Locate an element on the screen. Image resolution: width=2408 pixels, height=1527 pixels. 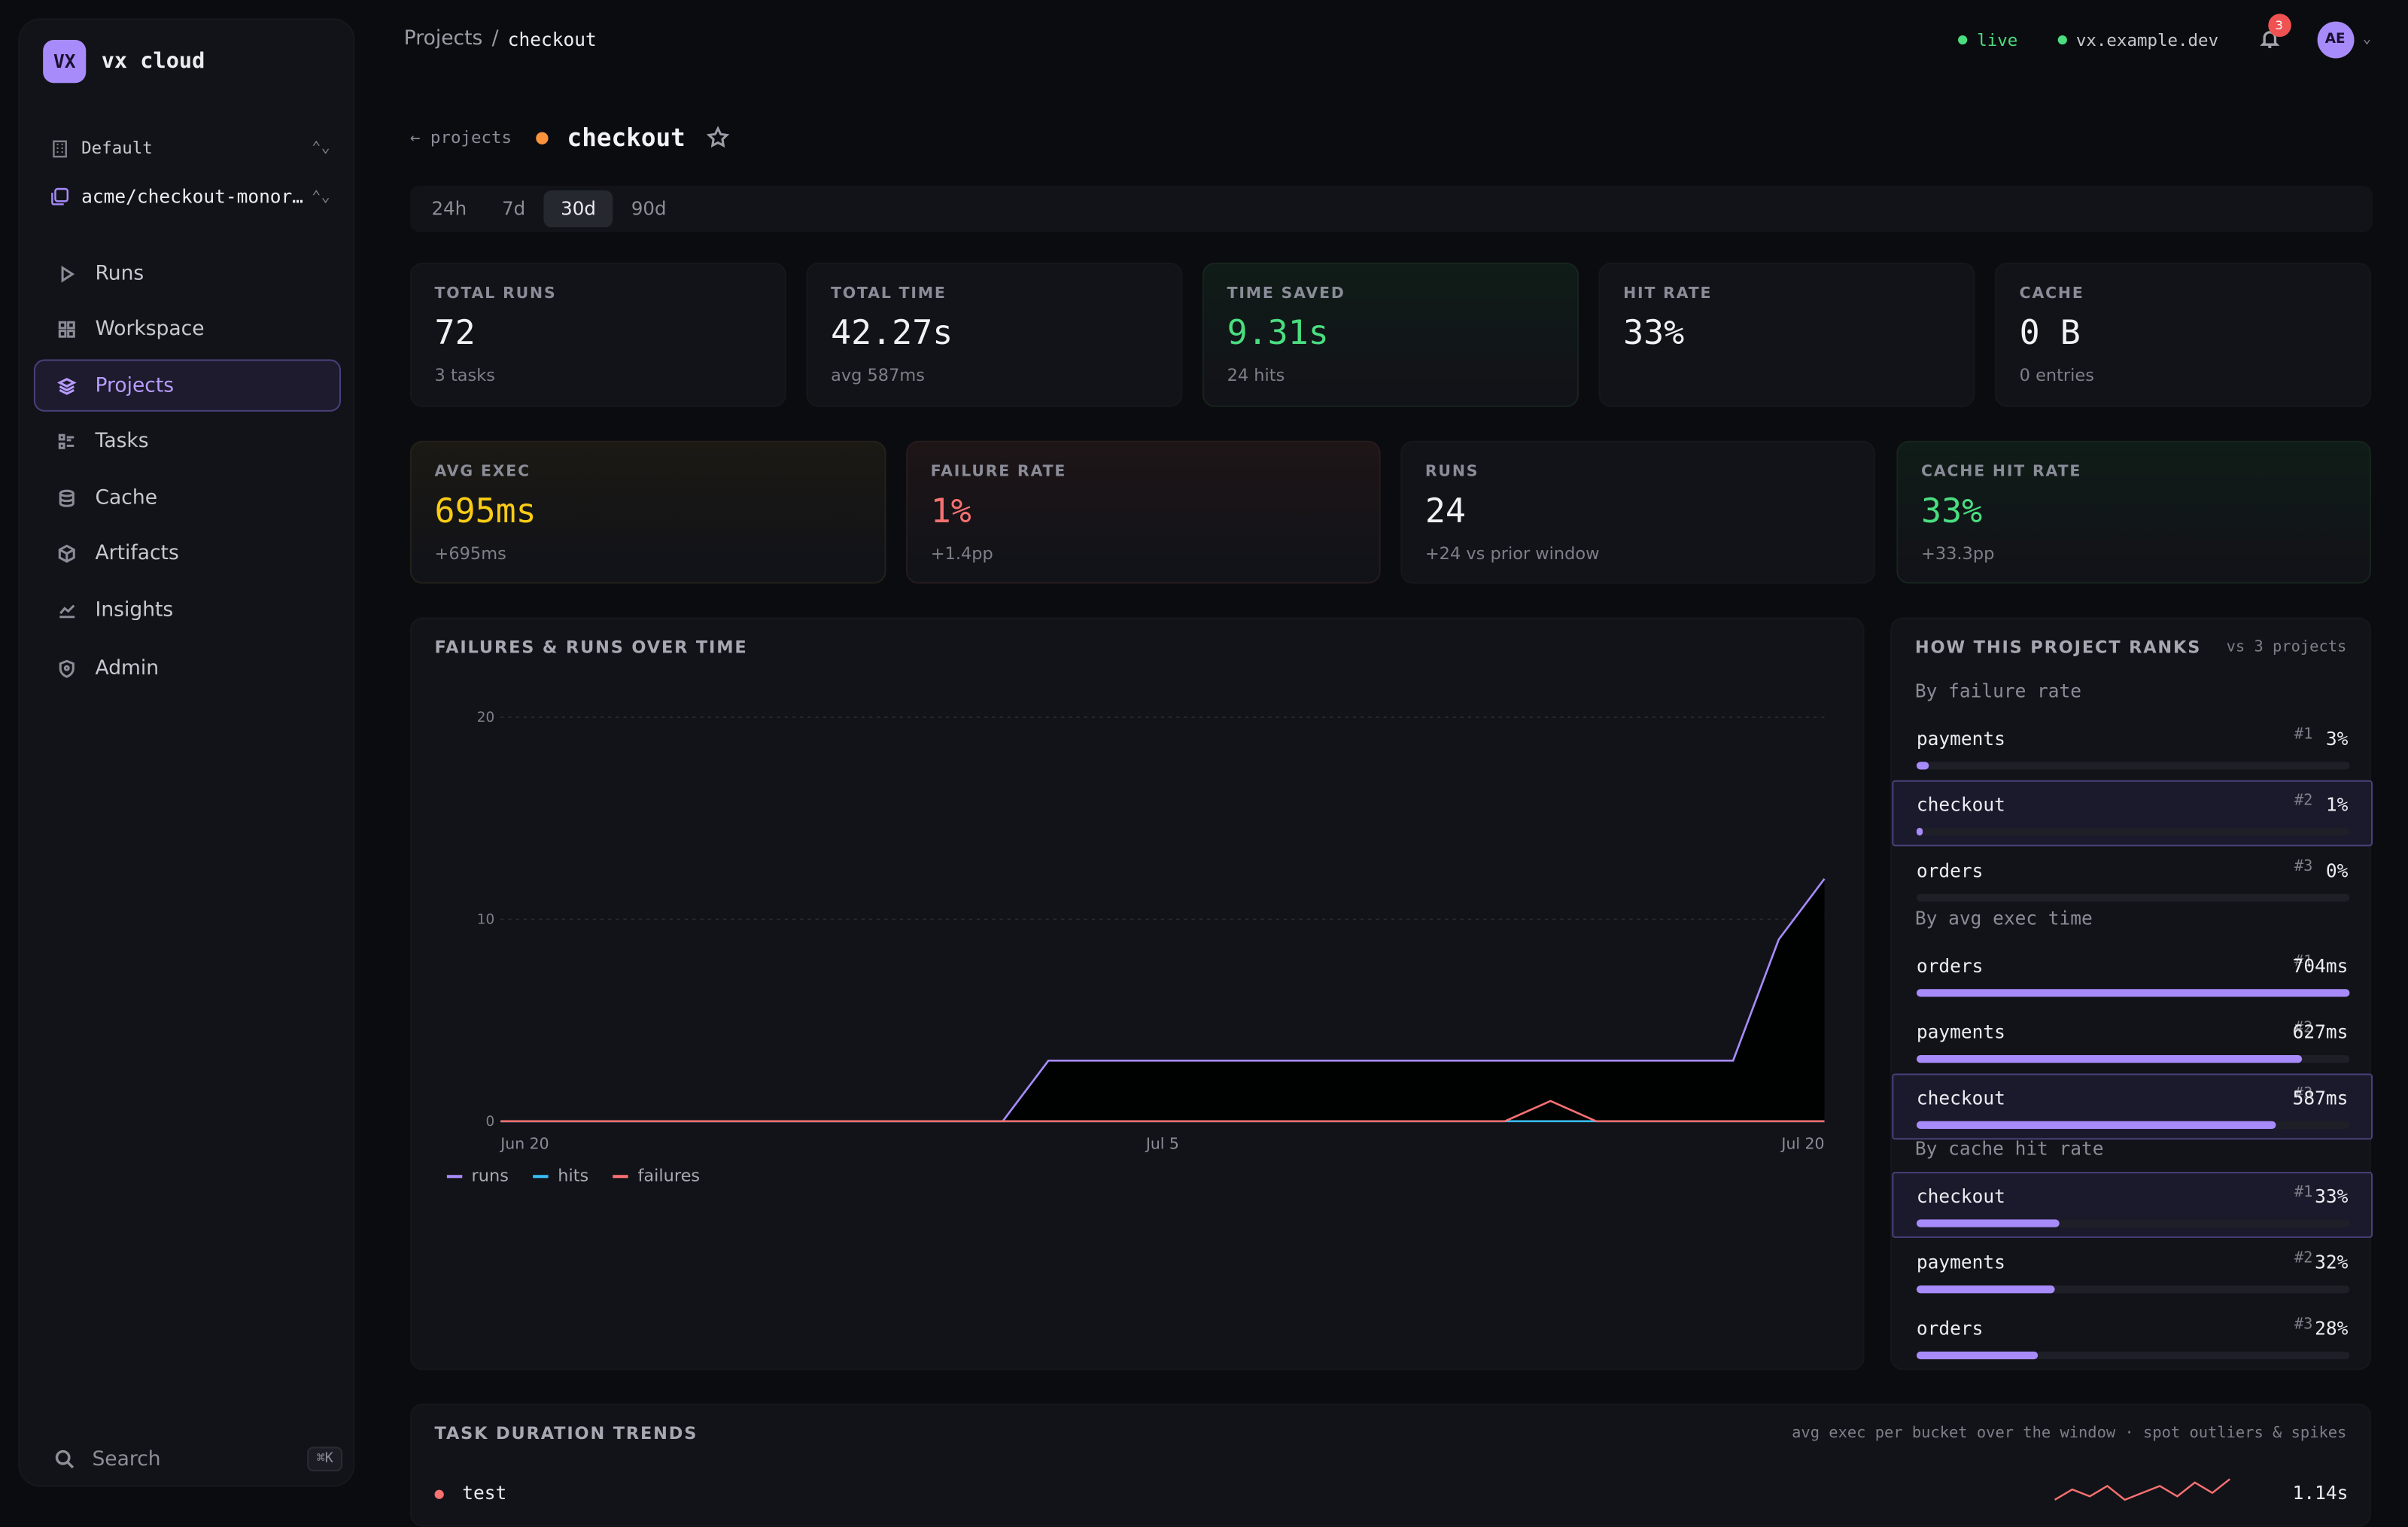
stat-sub: +24 vs prior window is located at coordinates (1512, 553).